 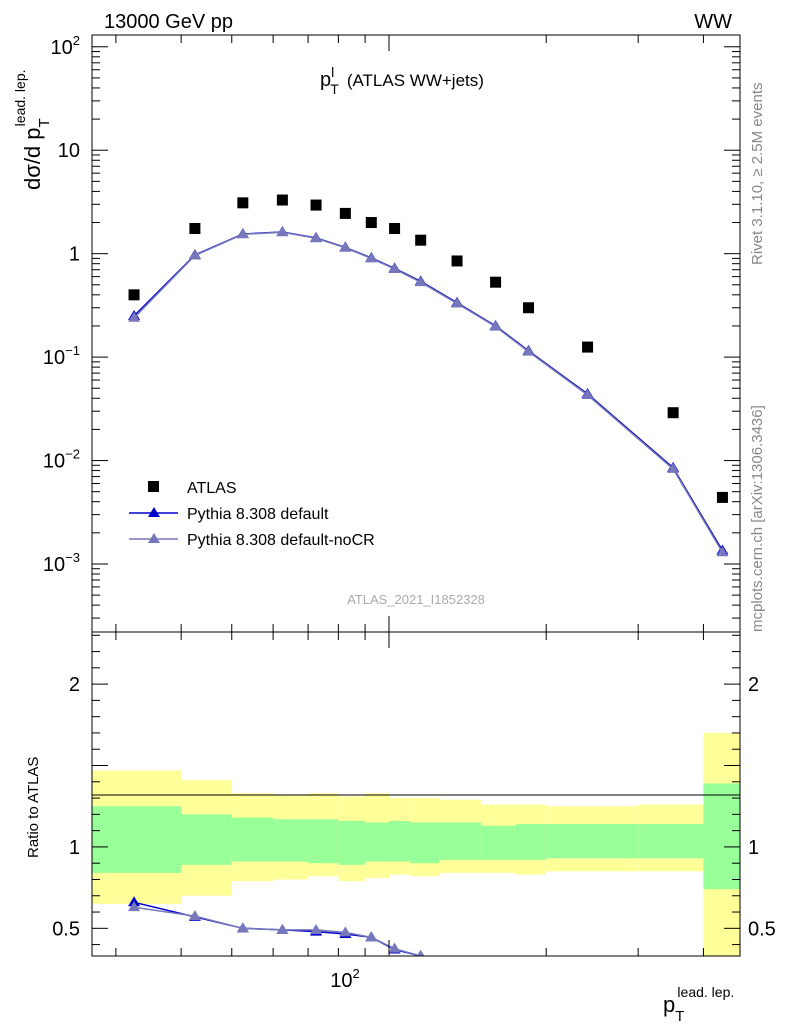 What do you see at coordinates (332, 72) in the screenshot?
I see `plot-title-sup: l` at bounding box center [332, 72].